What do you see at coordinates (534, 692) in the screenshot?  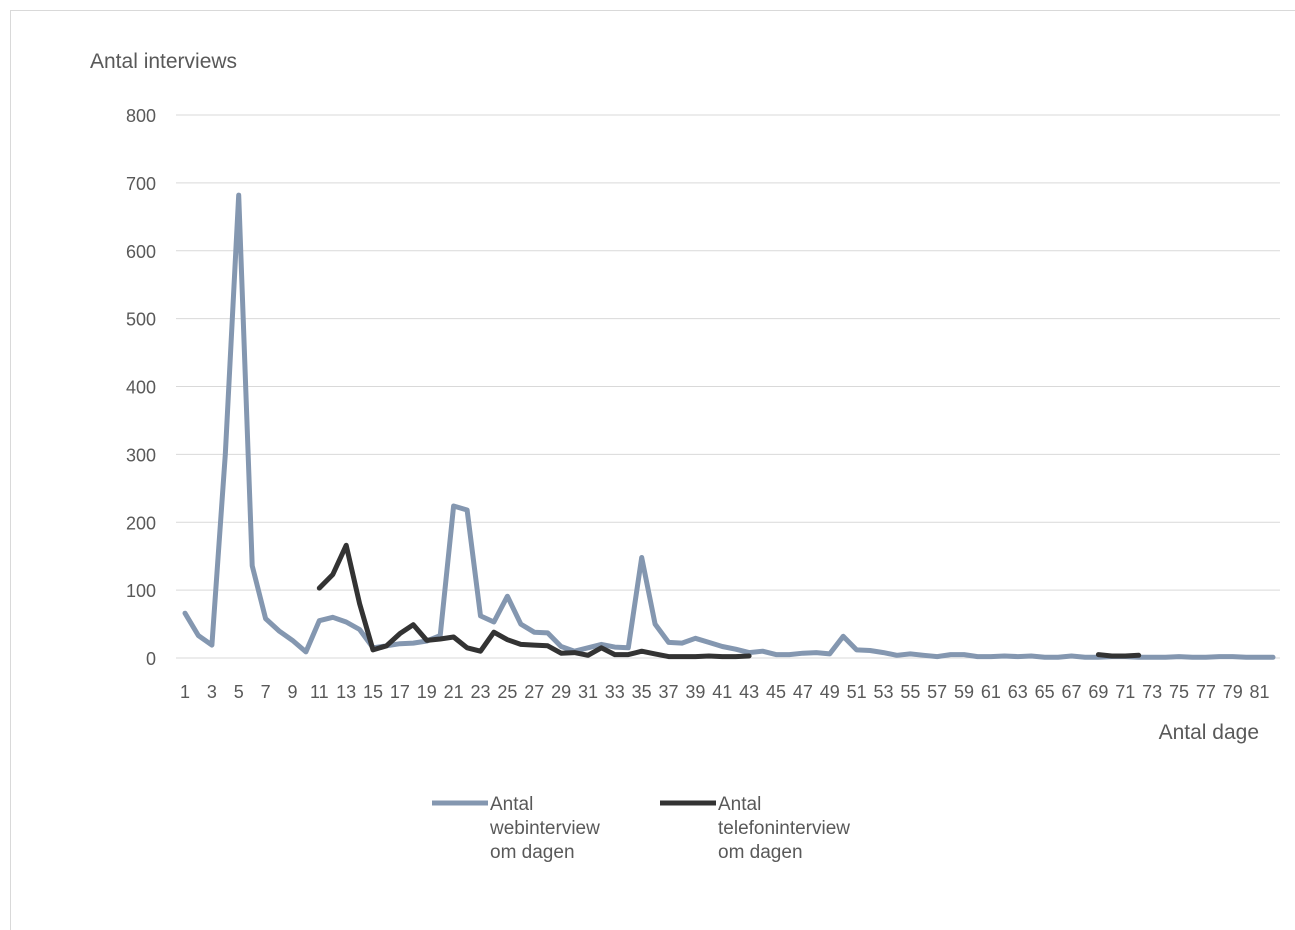 I see `x-tick-label: 27` at bounding box center [534, 692].